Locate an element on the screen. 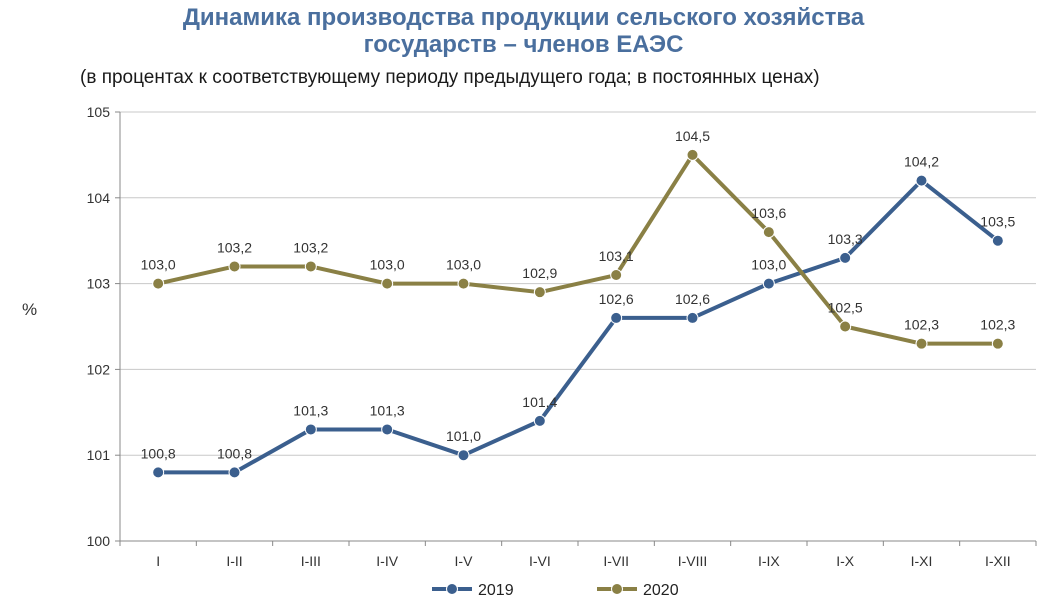 The image size is (1047, 609). y-tick-label: 103 is located at coordinates (99, 284).